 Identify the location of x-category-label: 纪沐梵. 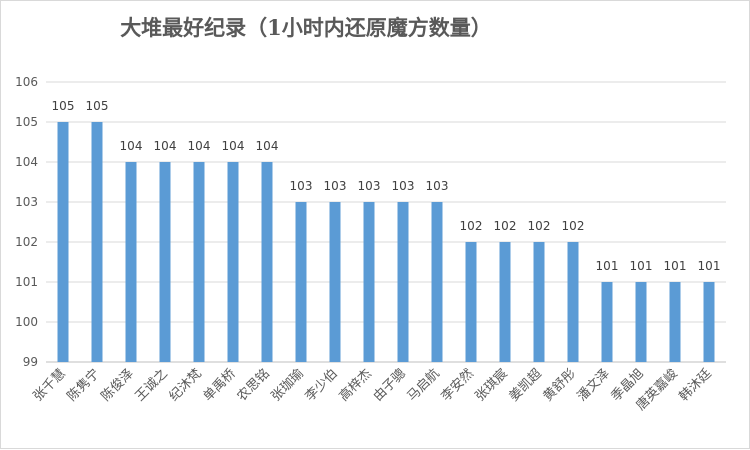
(186, 385).